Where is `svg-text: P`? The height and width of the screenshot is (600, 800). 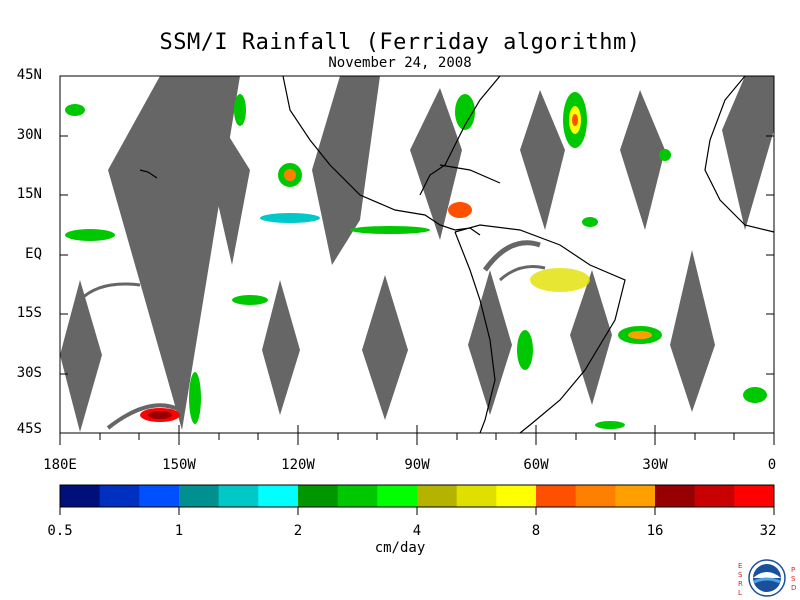
svg-text: P is located at coordinates (793, 570).